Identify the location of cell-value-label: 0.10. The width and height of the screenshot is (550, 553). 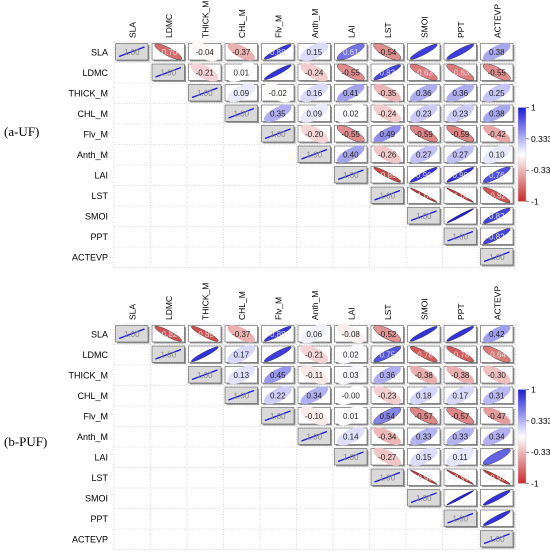
(497, 154).